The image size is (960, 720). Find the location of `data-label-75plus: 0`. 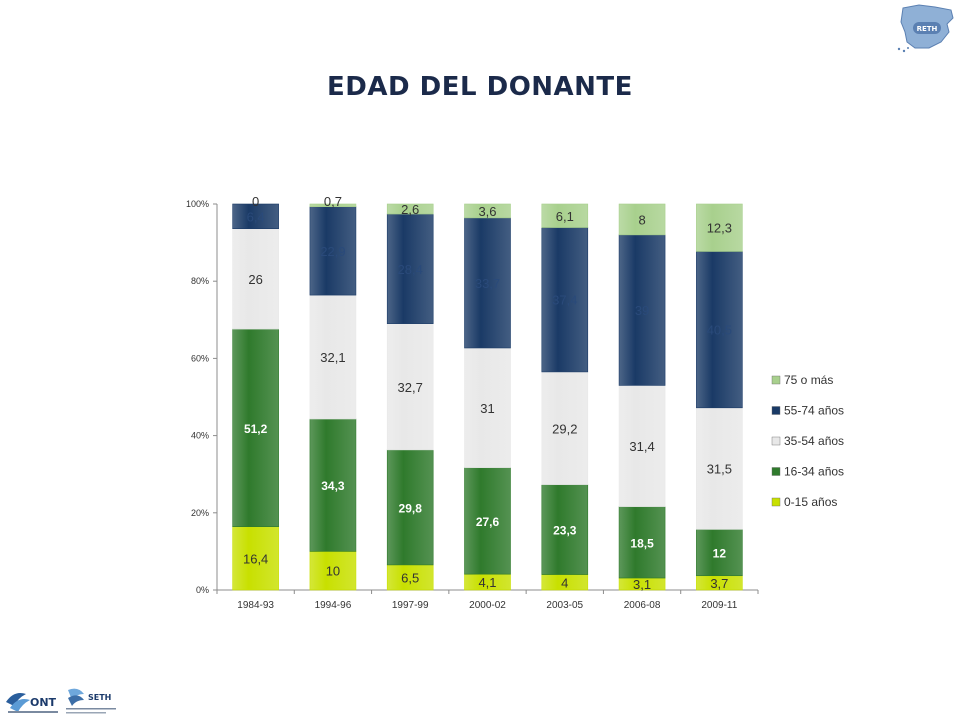

data-label-75plus: 0 is located at coordinates (255, 201).